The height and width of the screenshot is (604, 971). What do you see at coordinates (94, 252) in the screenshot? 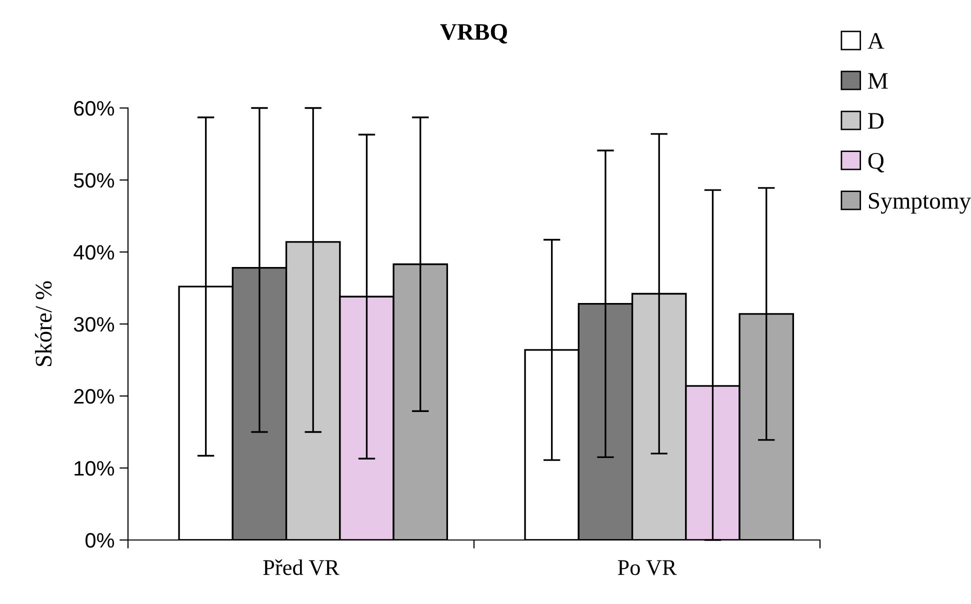
I see `y-tick-label: 40%` at bounding box center [94, 252].